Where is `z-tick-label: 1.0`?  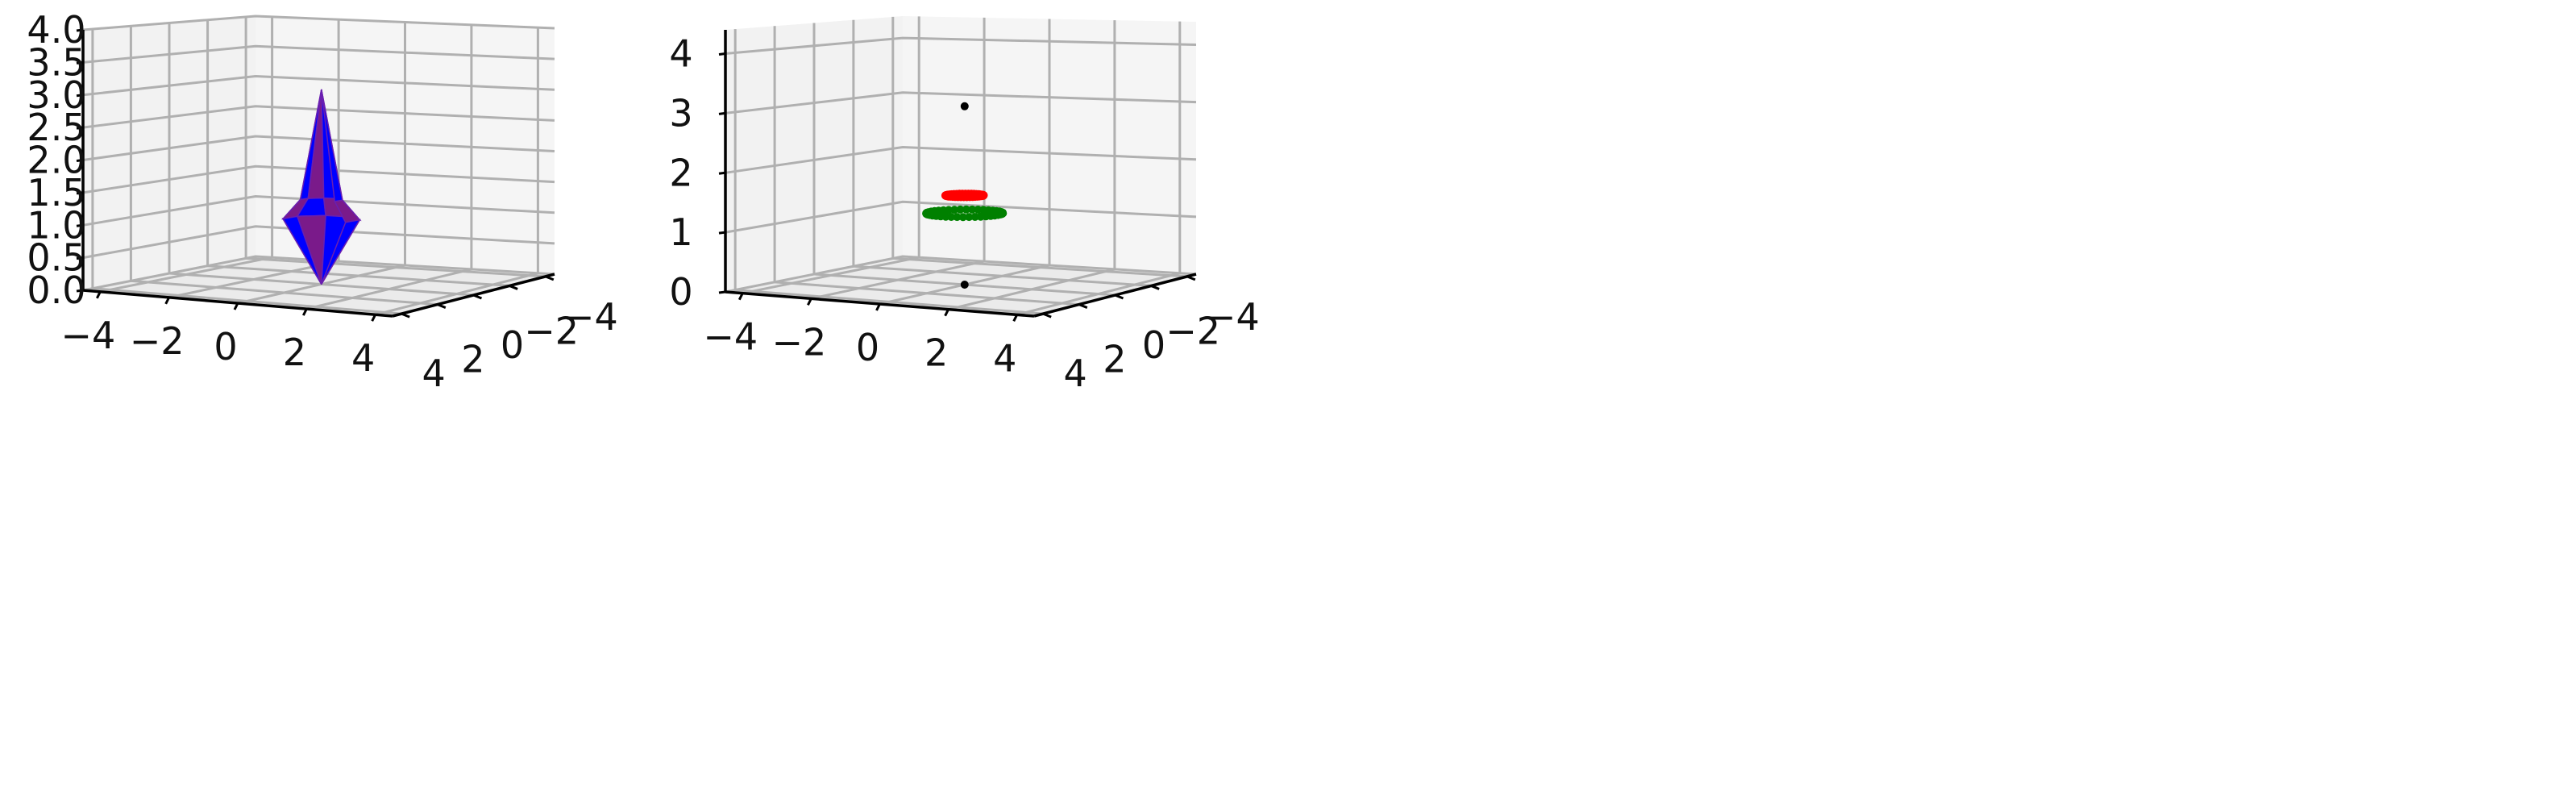
z-tick-label: 1.0 is located at coordinates (56, 225).